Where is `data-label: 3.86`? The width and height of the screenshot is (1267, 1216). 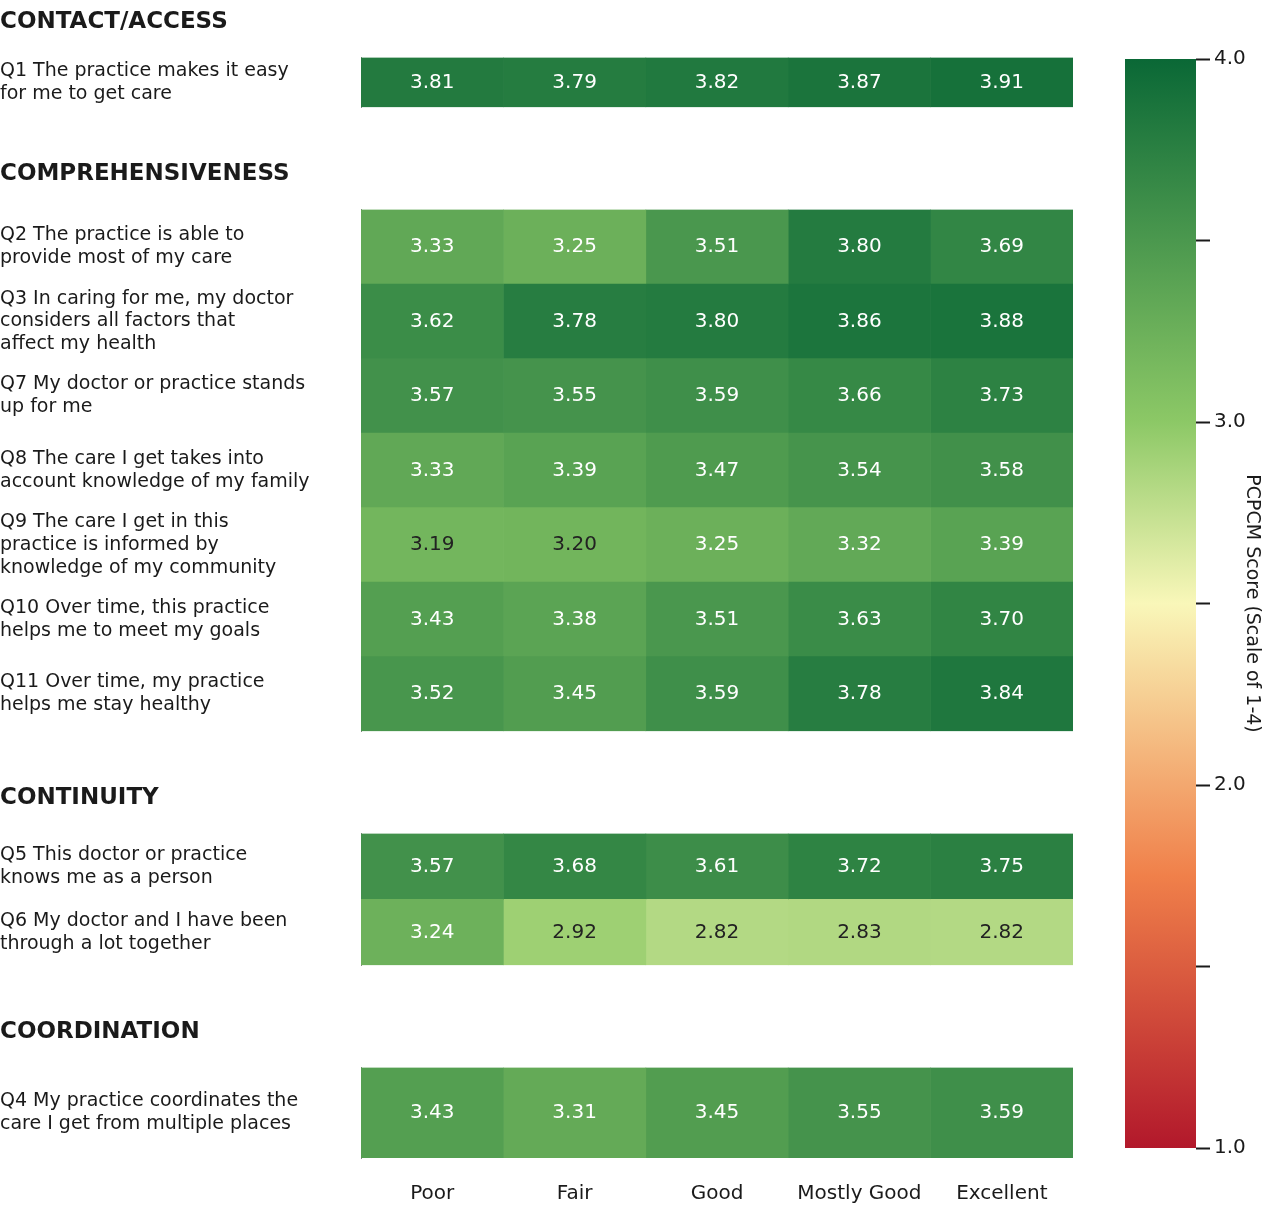
data-label: 3.86 is located at coordinates (859, 319).